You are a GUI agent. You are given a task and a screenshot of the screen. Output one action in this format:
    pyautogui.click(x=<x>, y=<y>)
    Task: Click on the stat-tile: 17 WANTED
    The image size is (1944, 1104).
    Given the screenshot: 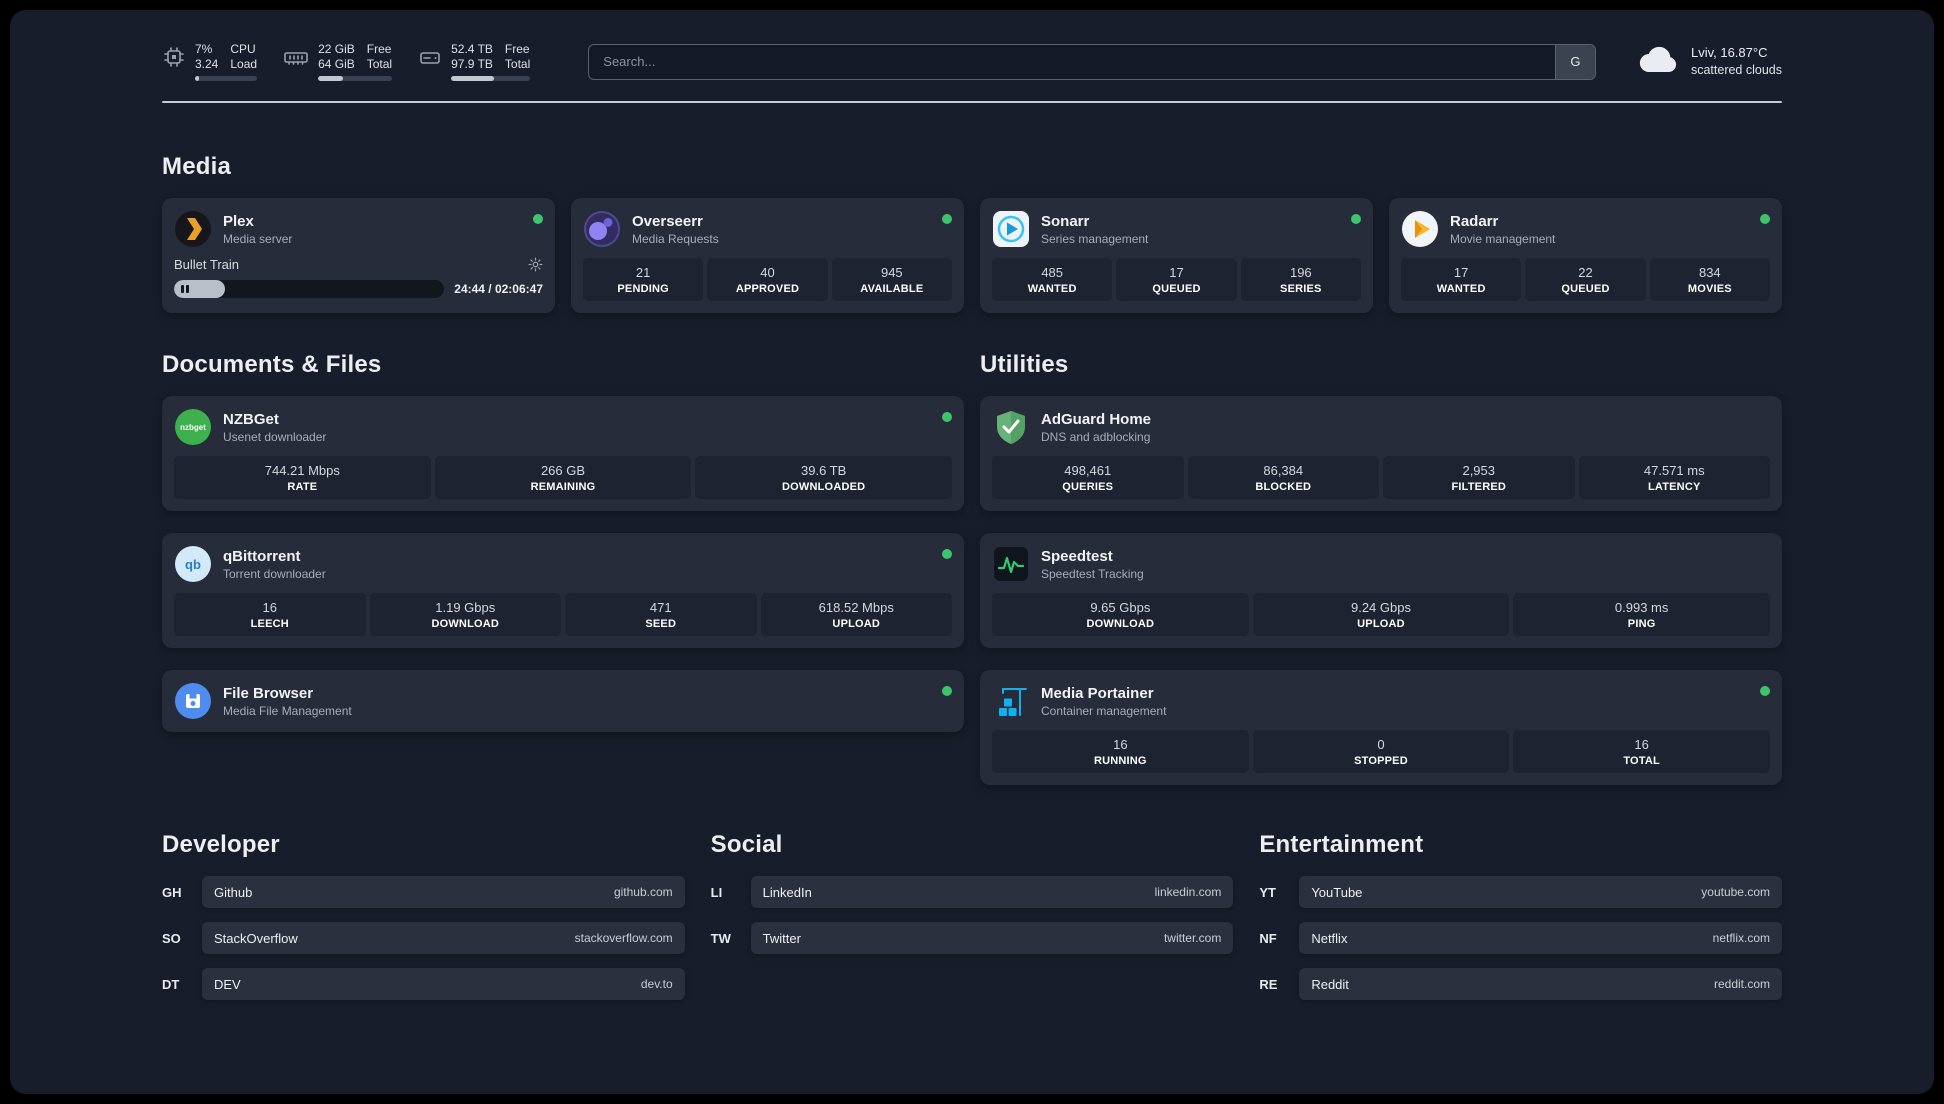 What is the action you would take?
    pyautogui.click(x=1461, y=279)
    